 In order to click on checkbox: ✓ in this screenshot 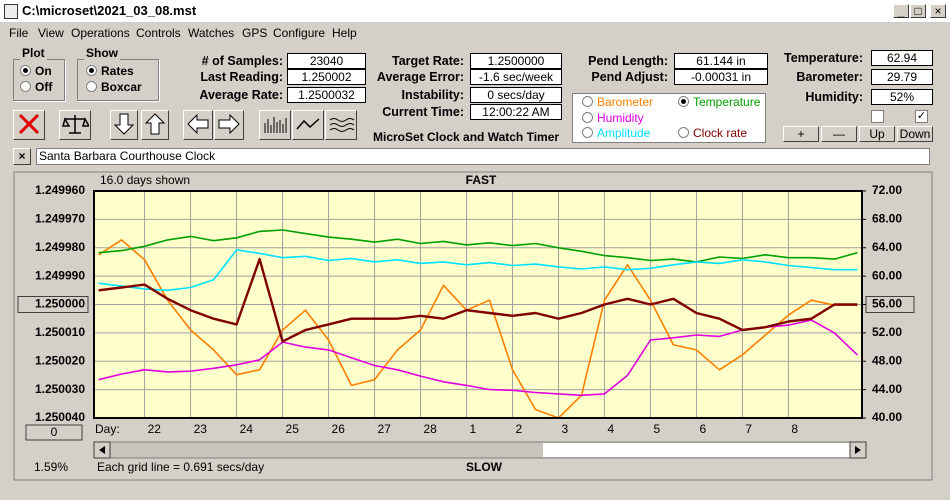, I will do `click(921, 116)`.